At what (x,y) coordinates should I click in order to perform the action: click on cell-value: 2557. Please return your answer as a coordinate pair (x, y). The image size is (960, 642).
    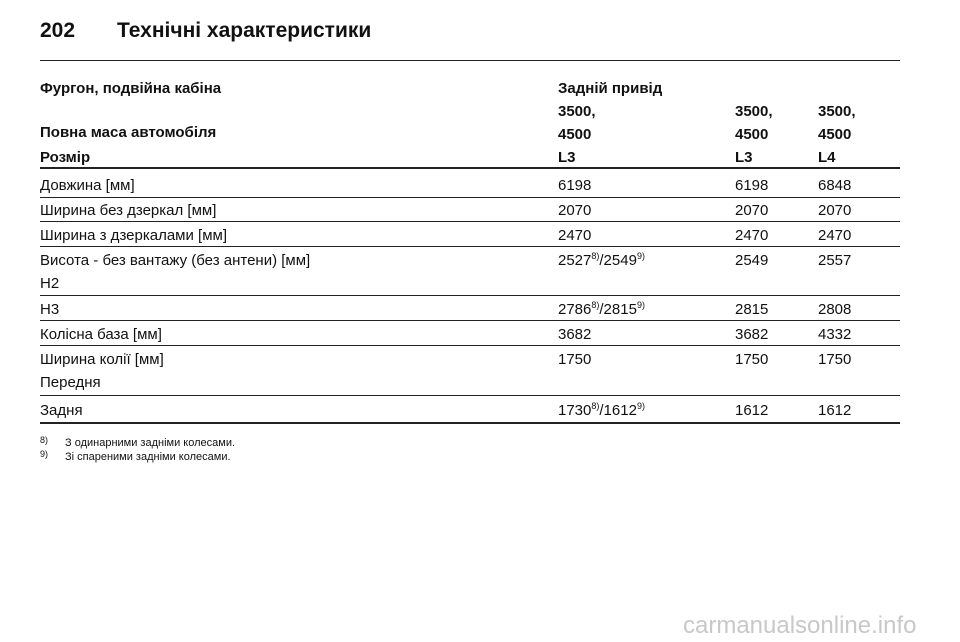
    Looking at the image, I should click on (835, 260).